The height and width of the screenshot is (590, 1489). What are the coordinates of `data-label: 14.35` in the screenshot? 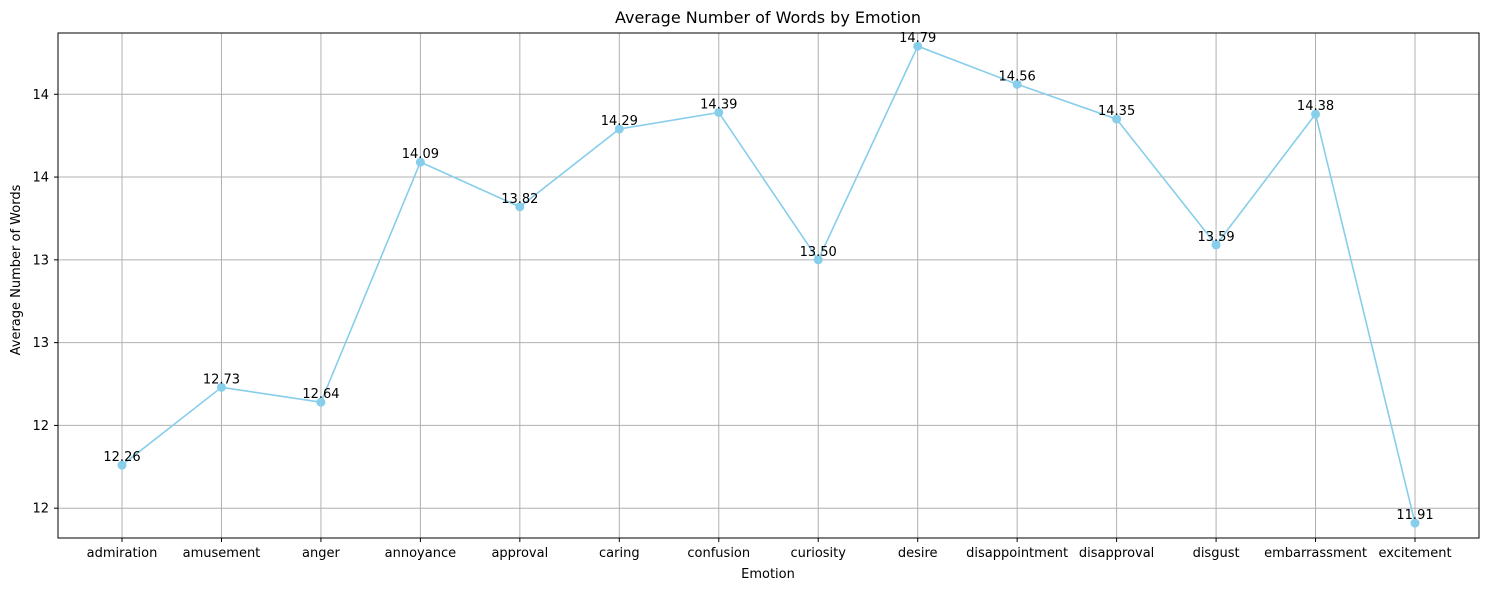 It's located at (1116, 111).